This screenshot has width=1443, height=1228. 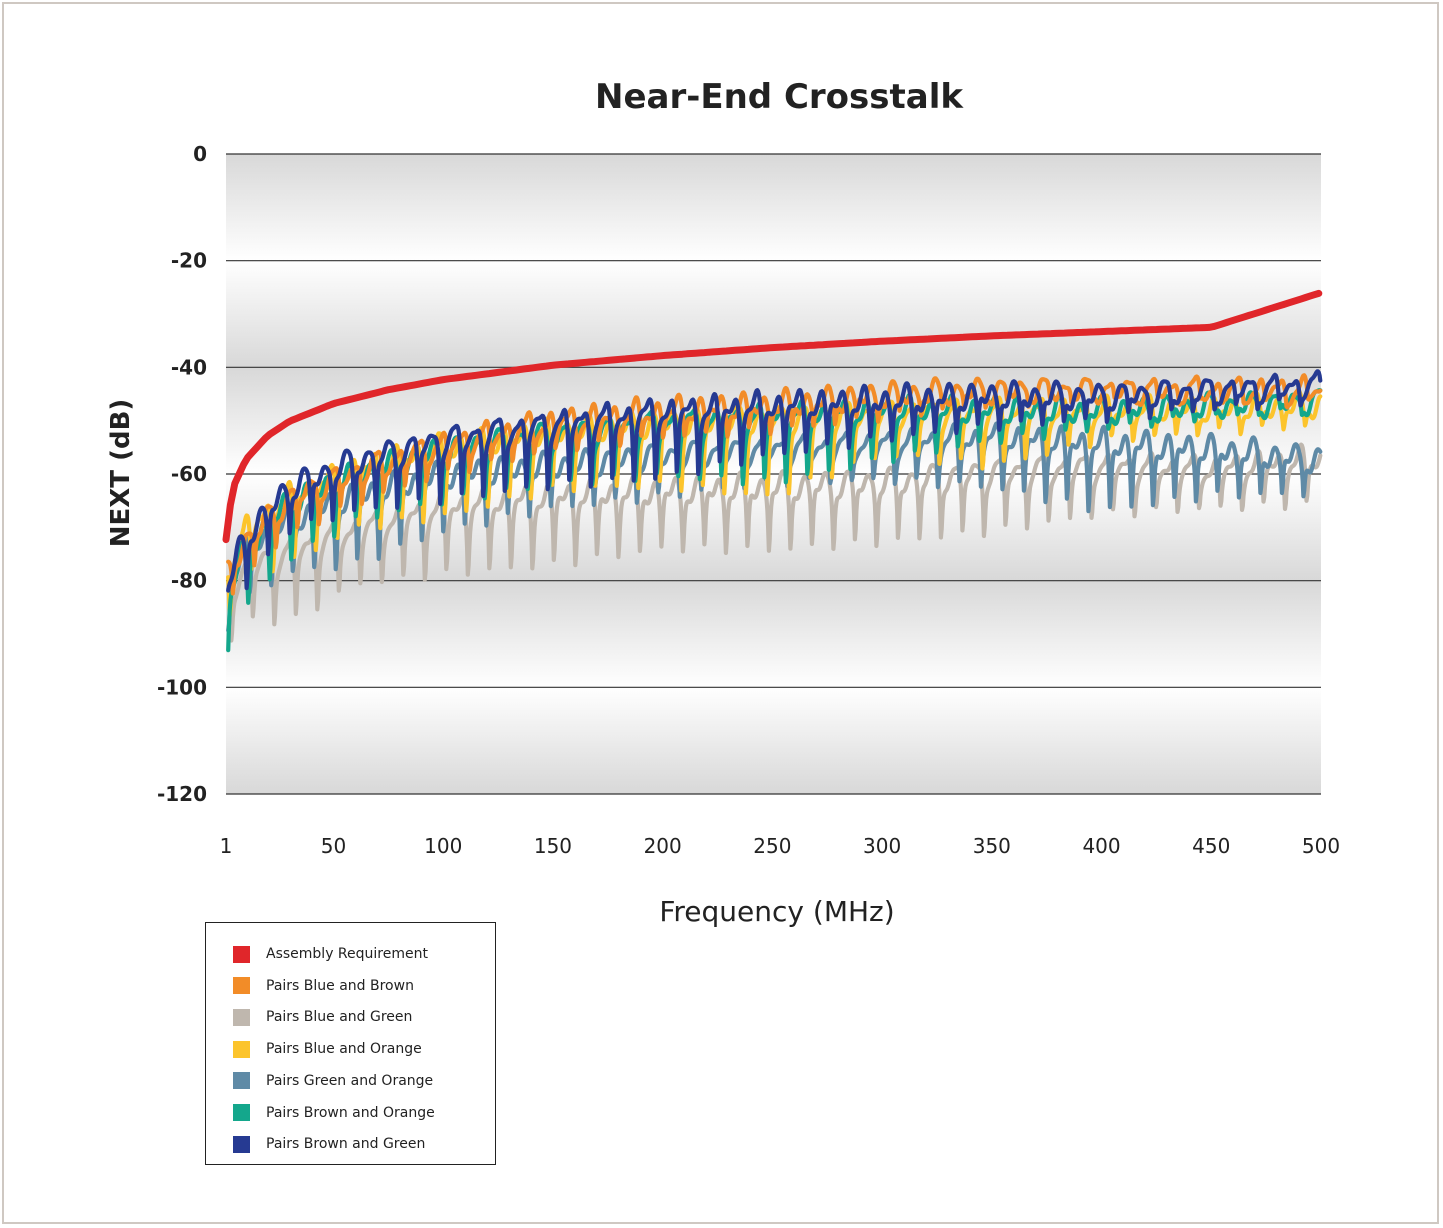 What do you see at coordinates (776, 911) in the screenshot?
I see `x-axis-label: Frequency (MHz)` at bounding box center [776, 911].